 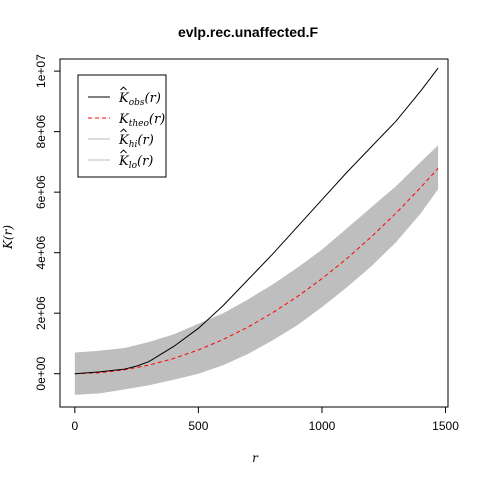 What do you see at coordinates (248, 32) in the screenshot?
I see `chart-title: evlp.rec.unaffected.F` at bounding box center [248, 32].